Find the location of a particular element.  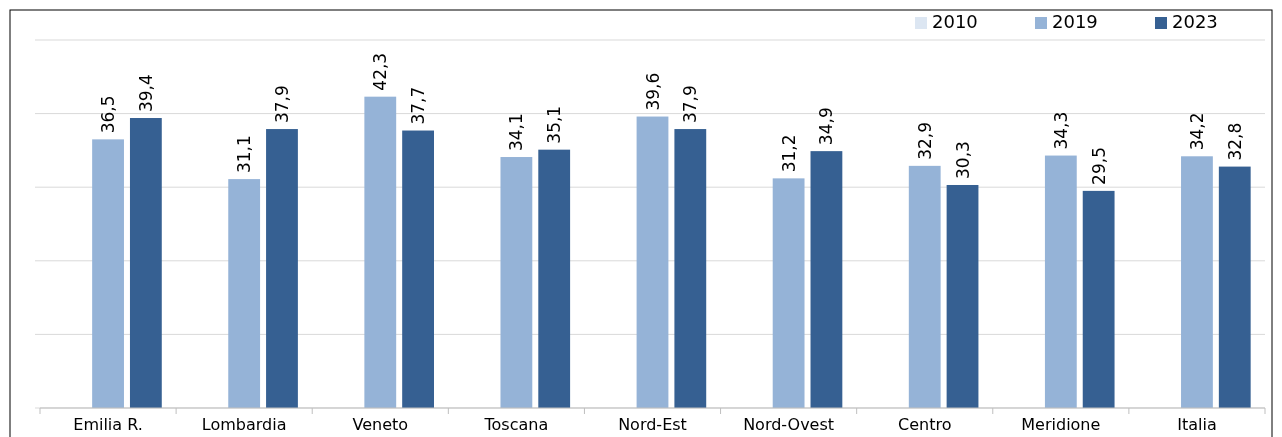

data-label: 32,9 is located at coordinates (924, 141).